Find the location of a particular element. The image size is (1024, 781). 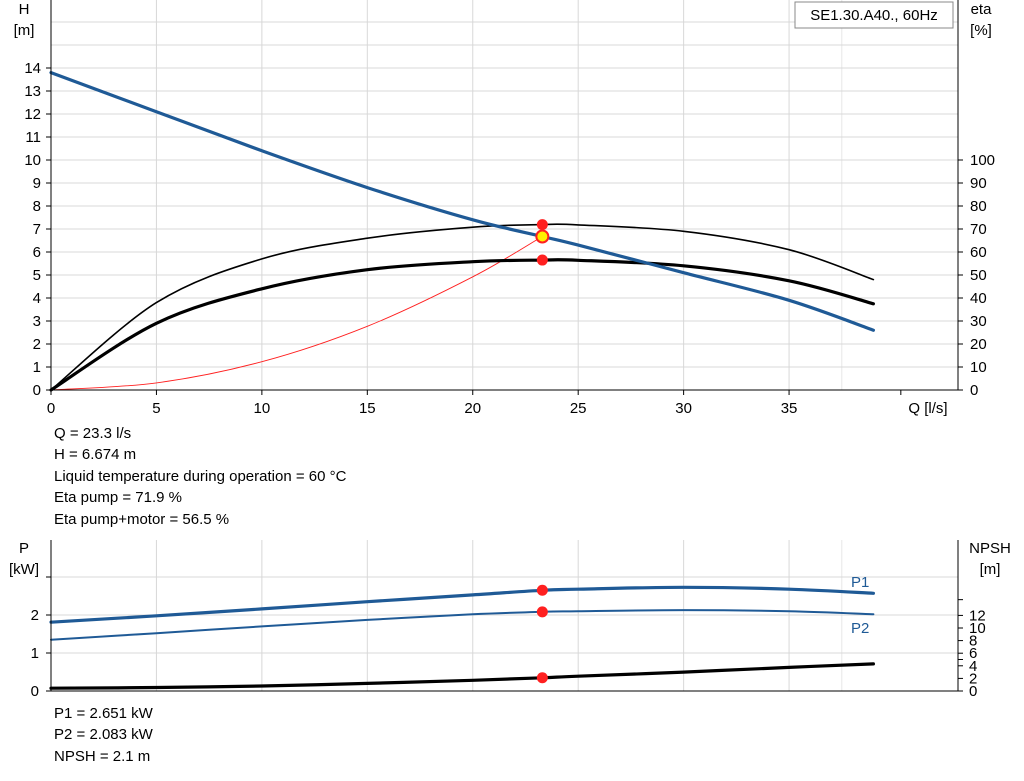

y-right-tick-label-70: 70 is located at coordinates (978, 229).